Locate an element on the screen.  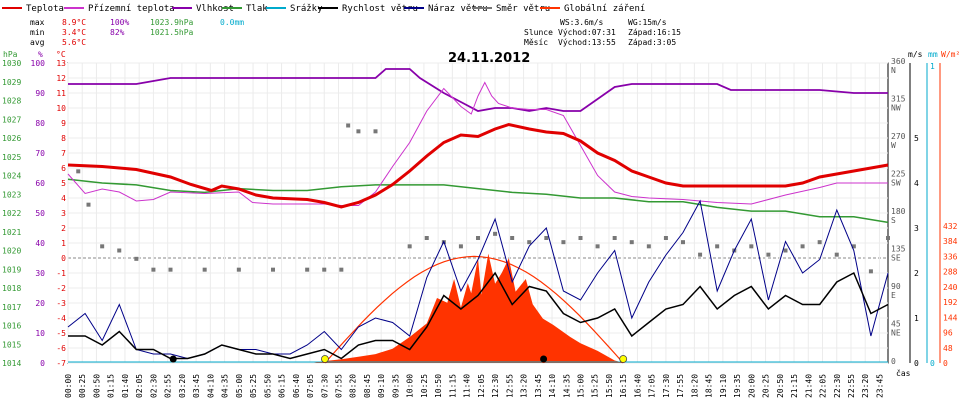
time-tick-label: 05:00 is located at coordinates (239, 386).